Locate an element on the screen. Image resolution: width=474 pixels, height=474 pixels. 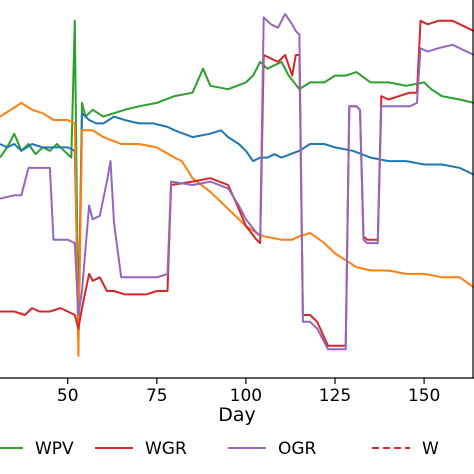
legend-label: W is located at coordinates (430, 449).